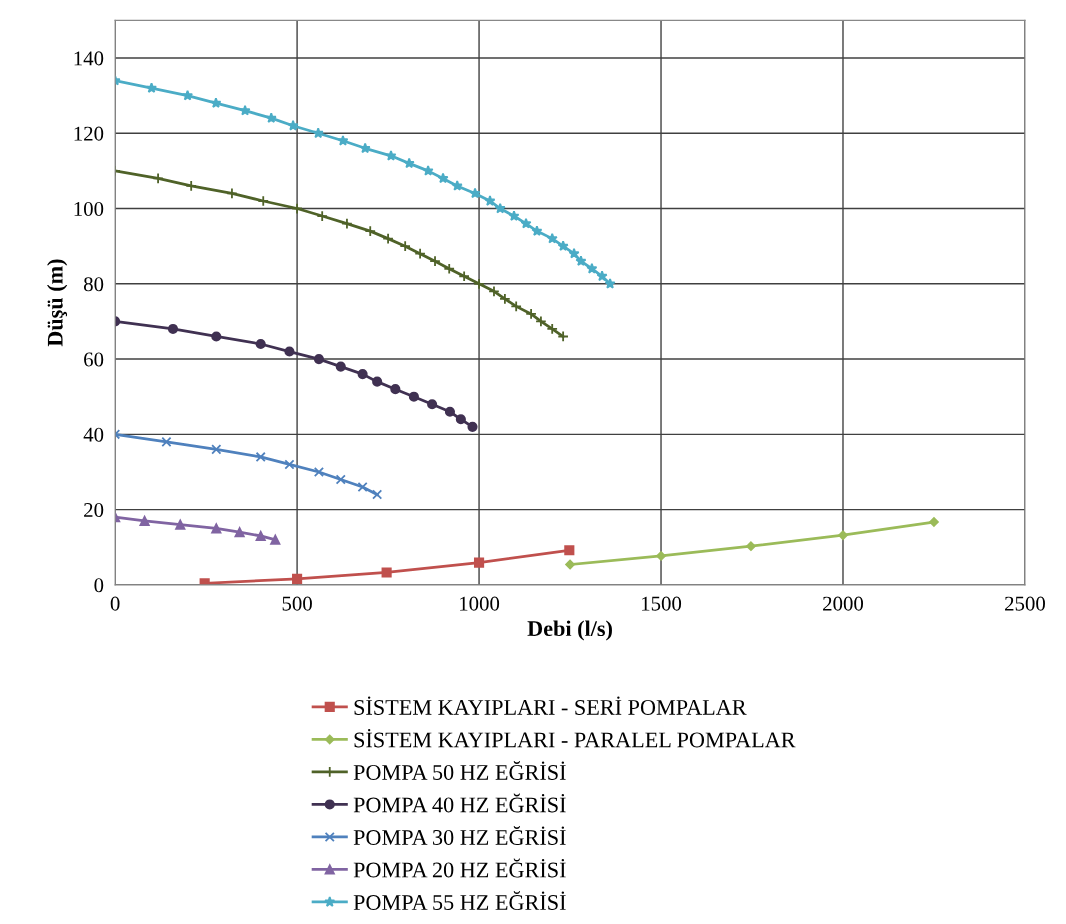 Image resolution: width=1066 pixels, height=924 pixels. Describe the element at coordinates (662, 603) in the screenshot. I see `x-tick-label: 1500` at that location.